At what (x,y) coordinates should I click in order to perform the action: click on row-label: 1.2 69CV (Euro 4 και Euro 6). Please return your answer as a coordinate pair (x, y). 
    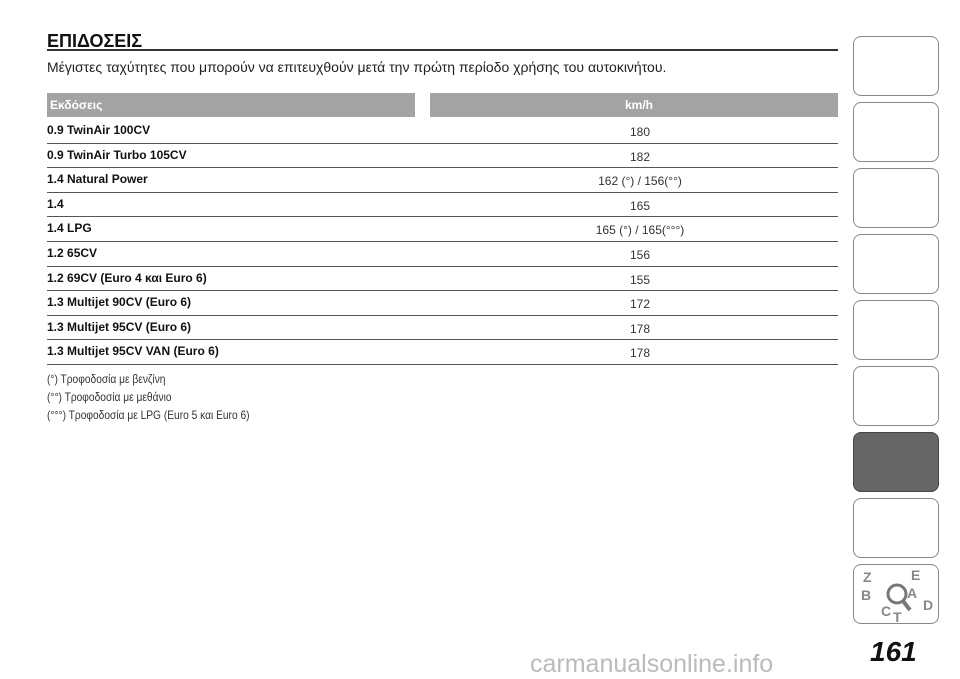
    Looking at the image, I should click on (127, 277).